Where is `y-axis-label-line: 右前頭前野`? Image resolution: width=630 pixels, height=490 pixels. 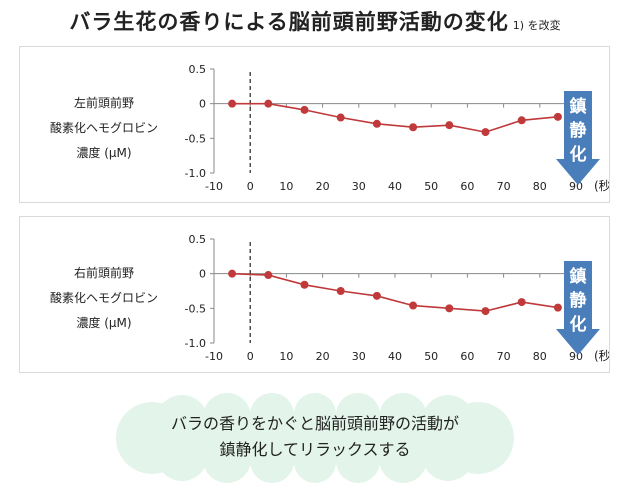 y-axis-label-line: 右前頭前野 is located at coordinates (103, 273).